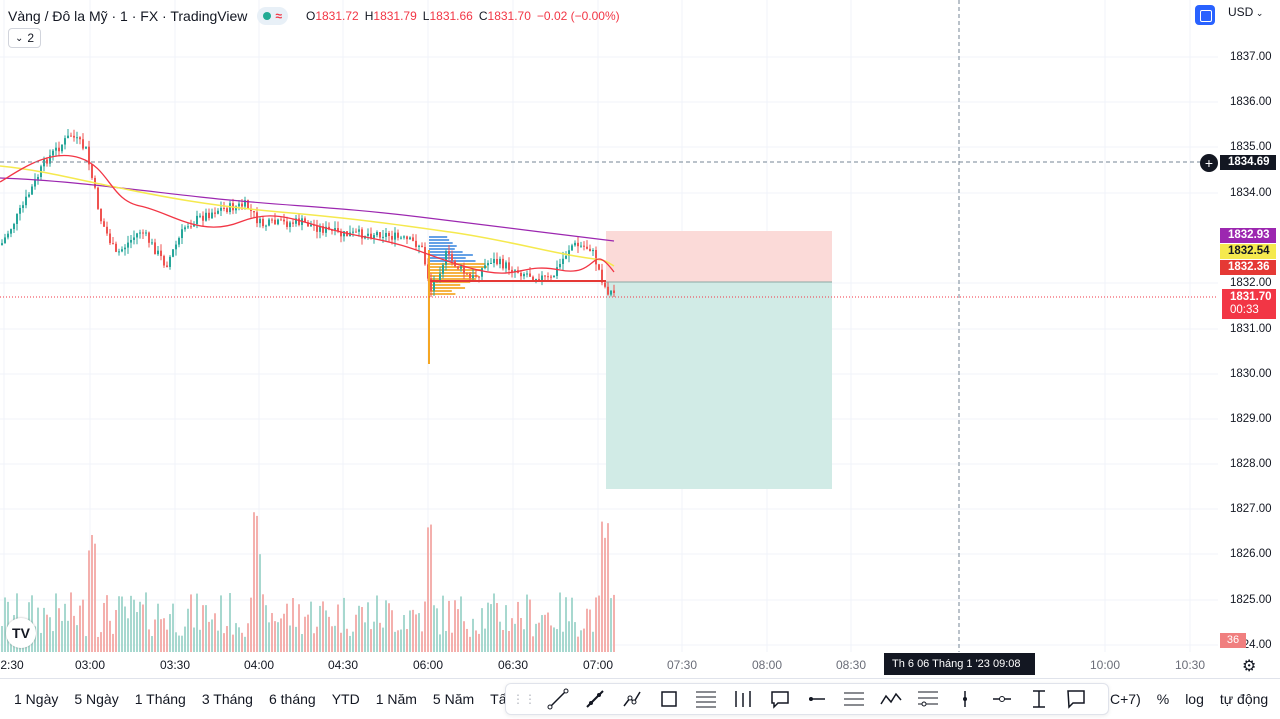 The height and width of the screenshot is (719, 1280). What do you see at coordinates (1248, 251) in the screenshot?
I see `yellow-ma-tag: 1832.54` at bounding box center [1248, 251].